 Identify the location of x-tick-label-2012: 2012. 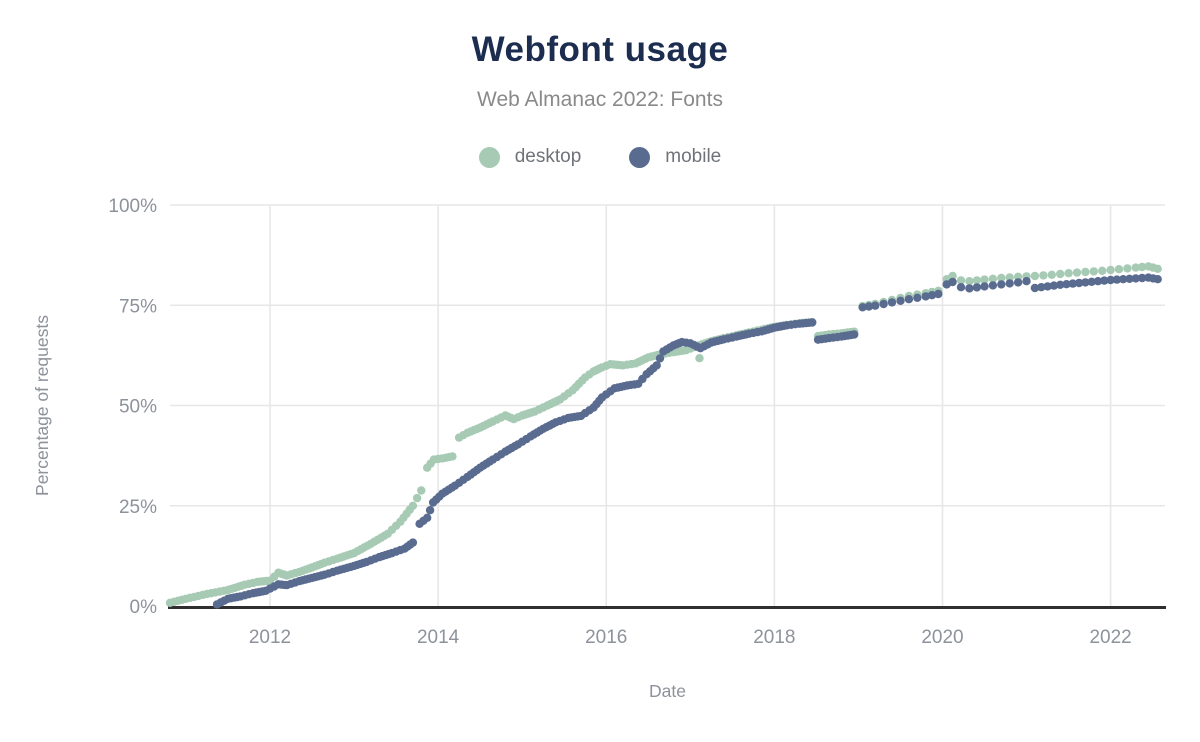
(270, 637).